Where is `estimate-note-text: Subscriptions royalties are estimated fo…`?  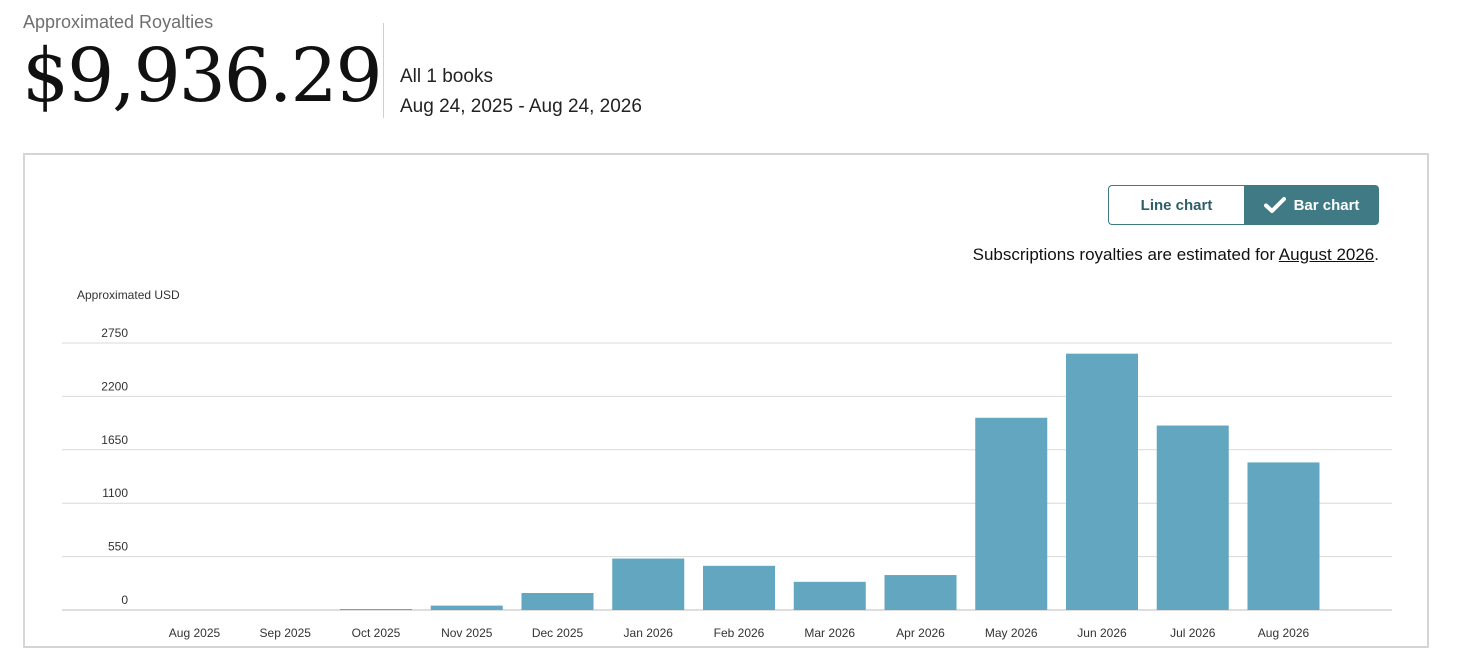 estimate-note-text: Subscriptions royalties are estimated fo… is located at coordinates (1125, 254).